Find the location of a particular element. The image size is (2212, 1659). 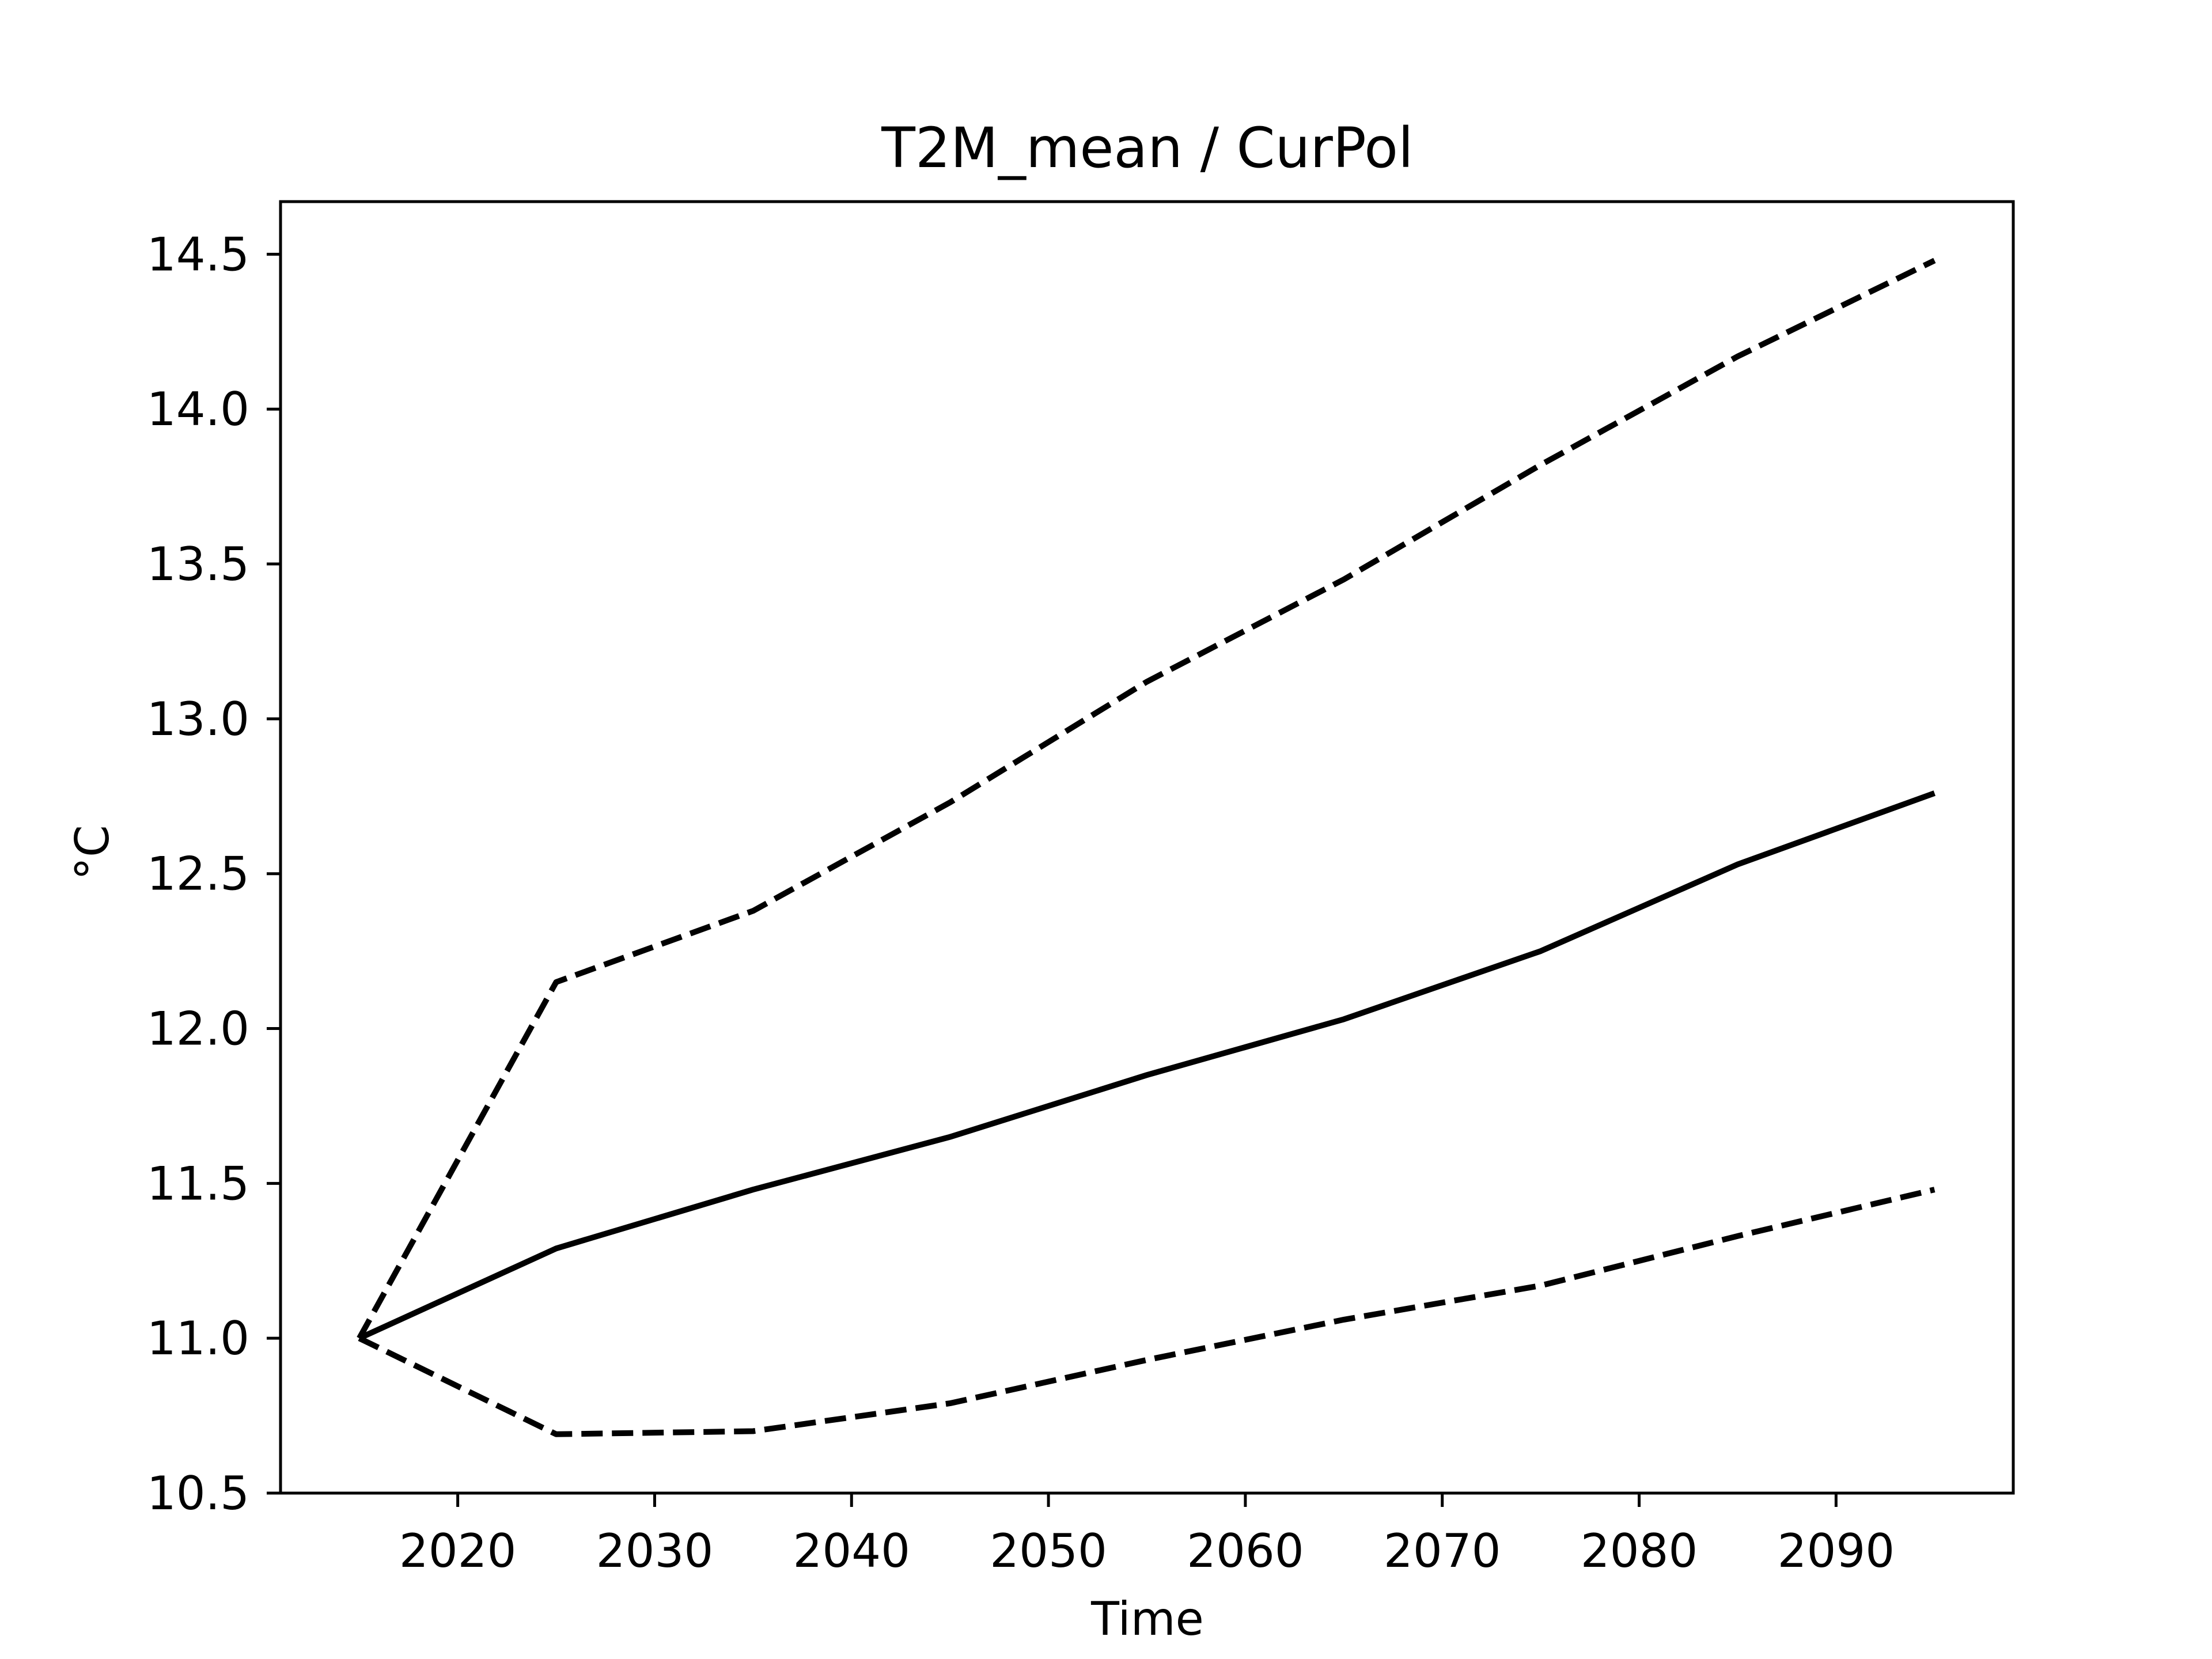

y-axis: 10.5 11.0 11.5 12.0 12.5 13.0 13.5 14.0 14.5 is located at coordinates (214, 874).